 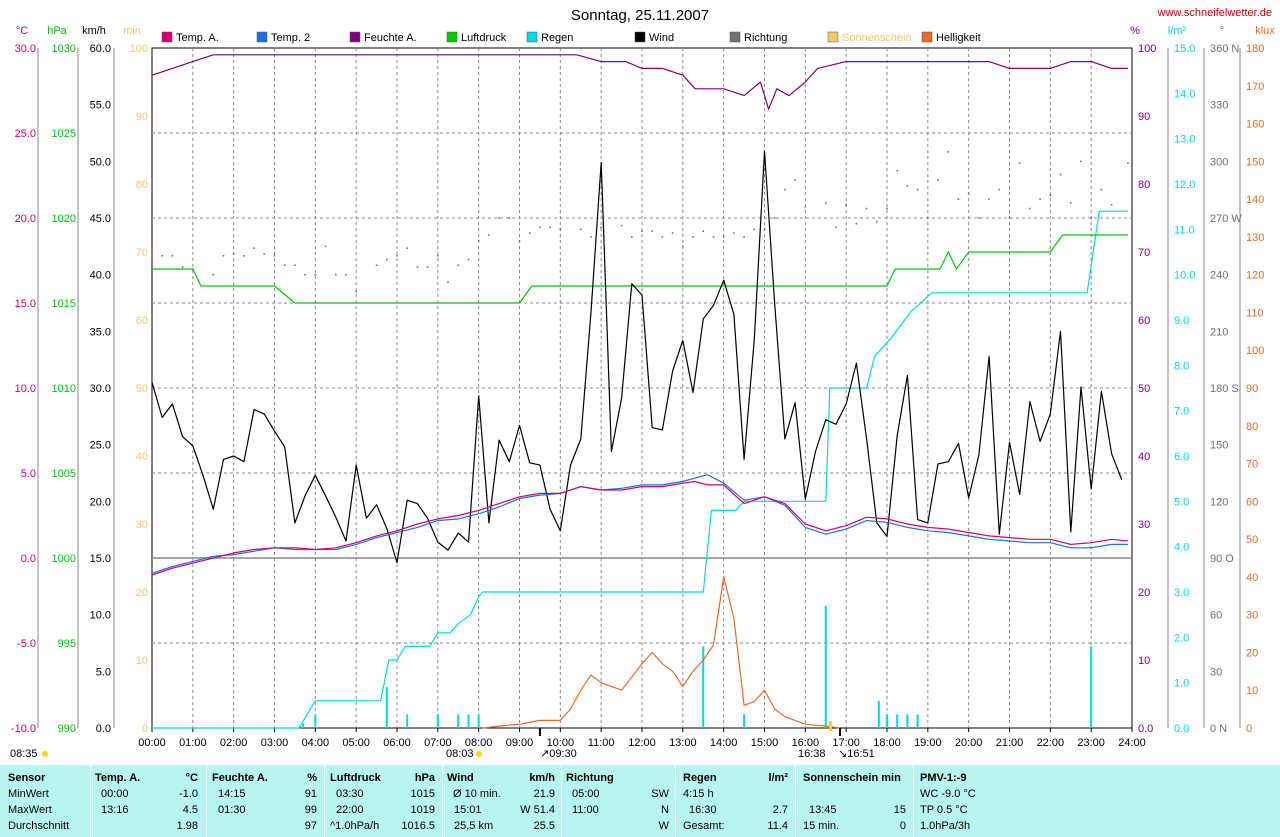 What do you see at coordinates (854, 801) in the screenshot?
I see `stats-sunshine: Sonnenschein min 13:45 15 15 min. 0` at bounding box center [854, 801].